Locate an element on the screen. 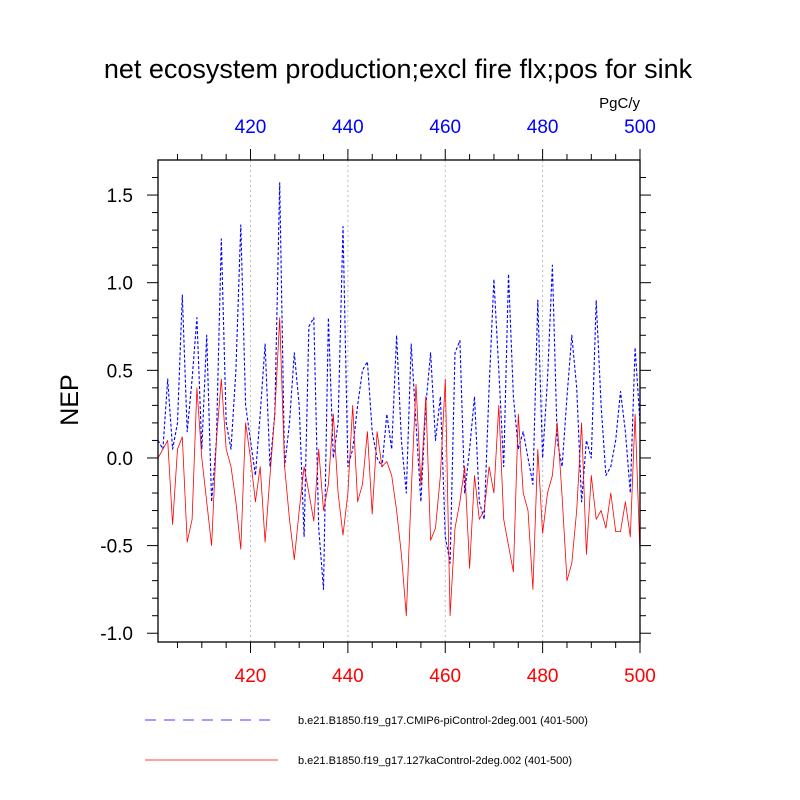 The height and width of the screenshot is (800, 800). x-bottom-tick-label-420: 420 is located at coordinates (251, 676).